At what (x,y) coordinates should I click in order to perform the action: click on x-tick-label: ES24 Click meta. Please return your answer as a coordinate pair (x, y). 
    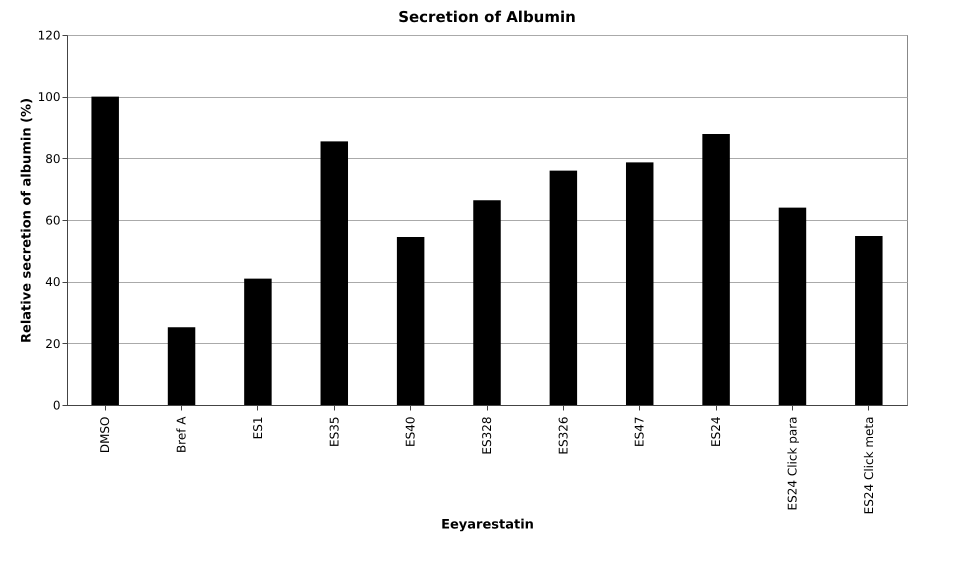
    Looking at the image, I should click on (869, 465).